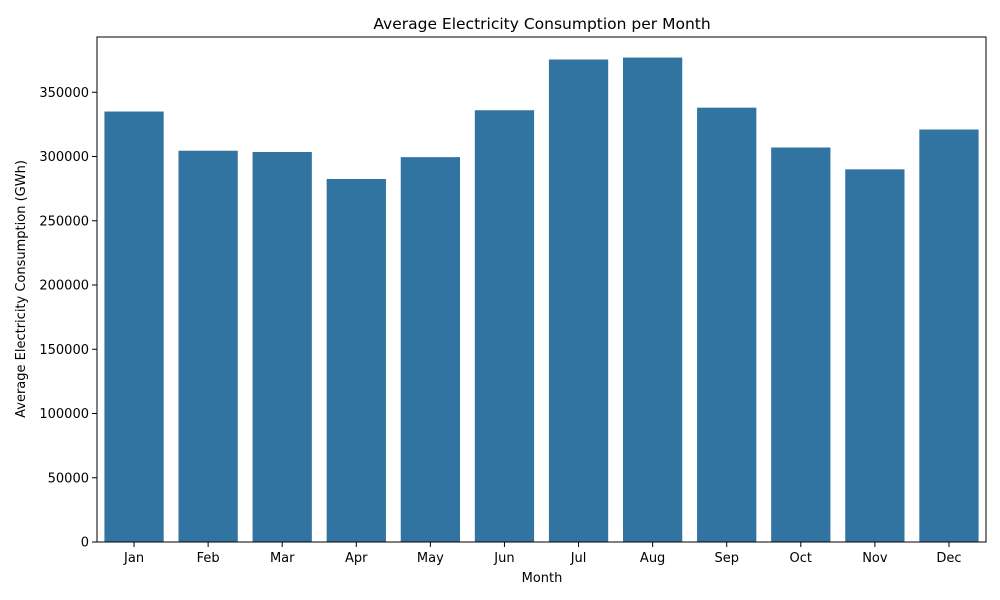 The width and height of the screenshot is (1000, 600). Describe the element at coordinates (504, 326) in the screenshot. I see `bar-jun` at that location.